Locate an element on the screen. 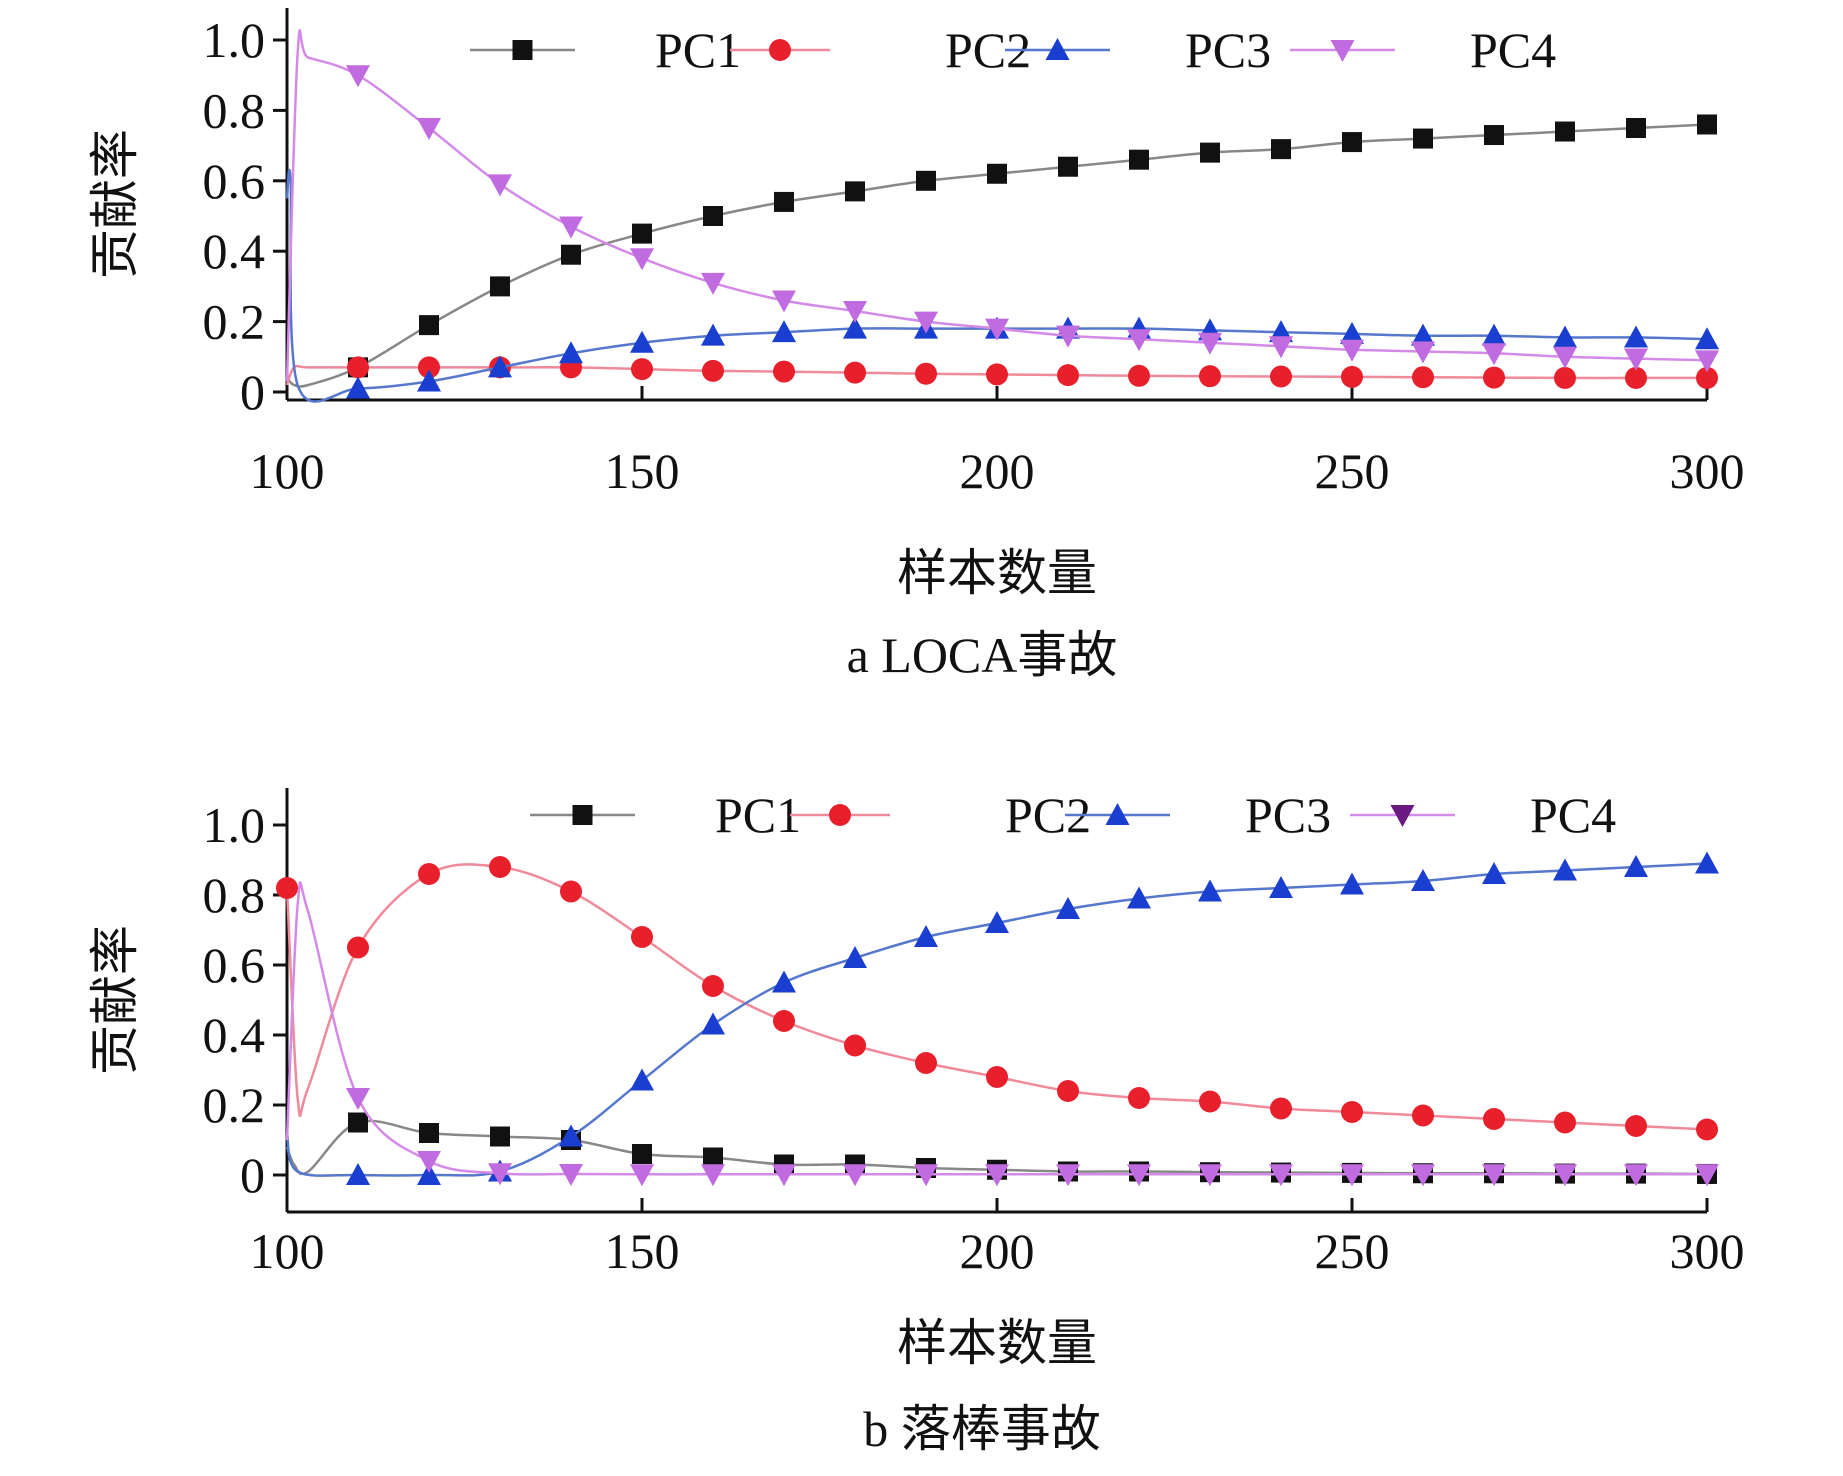 The width and height of the screenshot is (1843, 1476). y-tick-label: 0 is located at coordinates (252, 392).